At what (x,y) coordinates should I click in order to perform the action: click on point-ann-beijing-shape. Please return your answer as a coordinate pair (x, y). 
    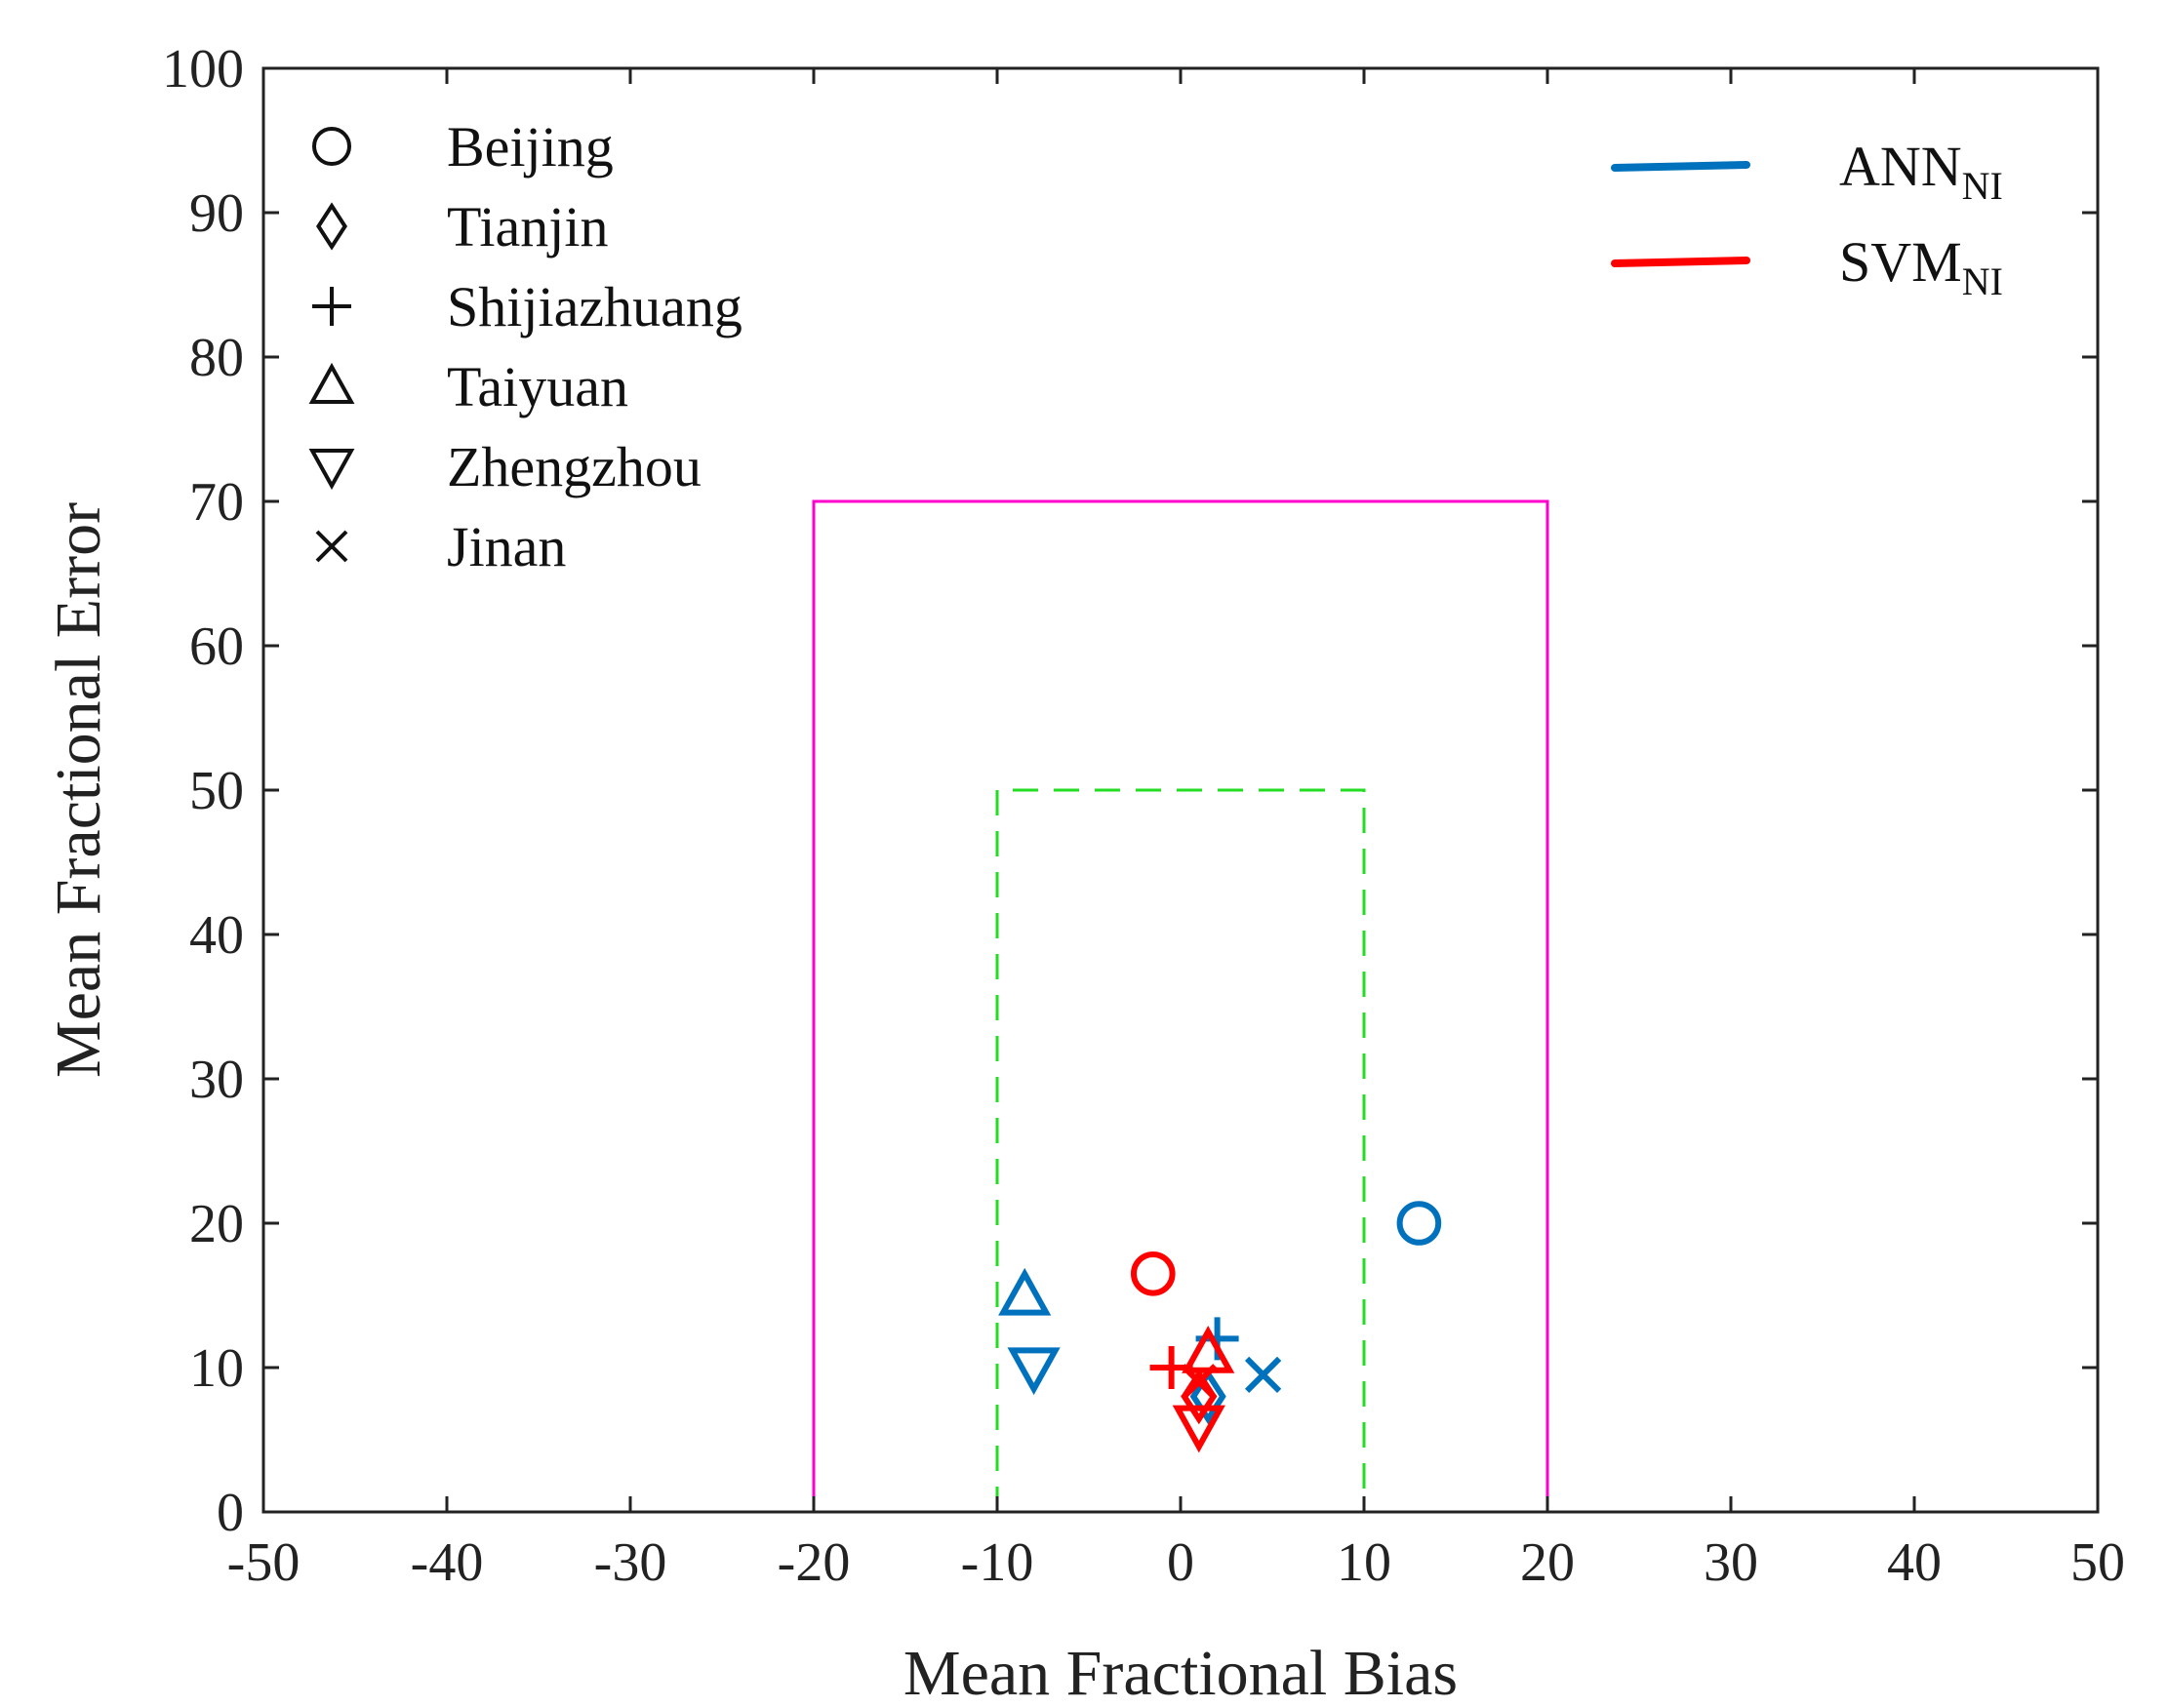
    Looking at the image, I should click on (1419, 1223).